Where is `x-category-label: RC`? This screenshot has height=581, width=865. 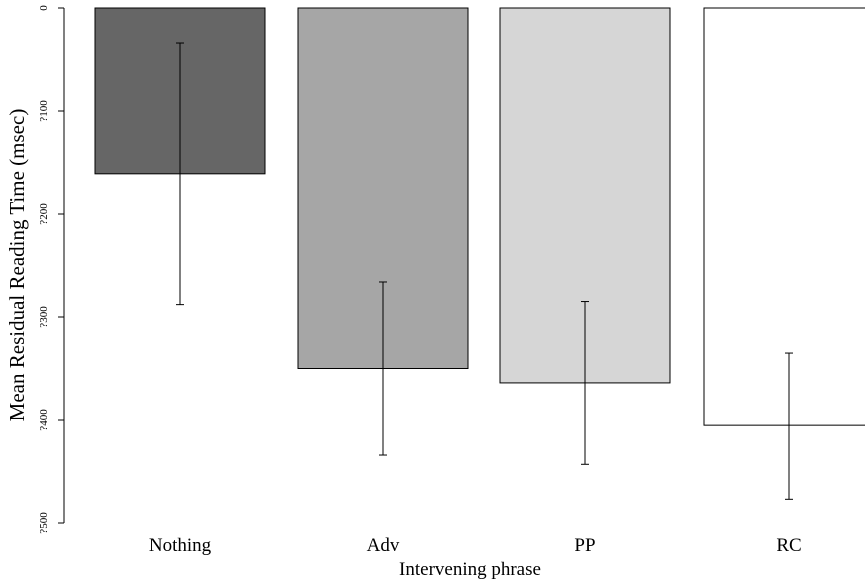 x-category-label: RC is located at coordinates (788, 545).